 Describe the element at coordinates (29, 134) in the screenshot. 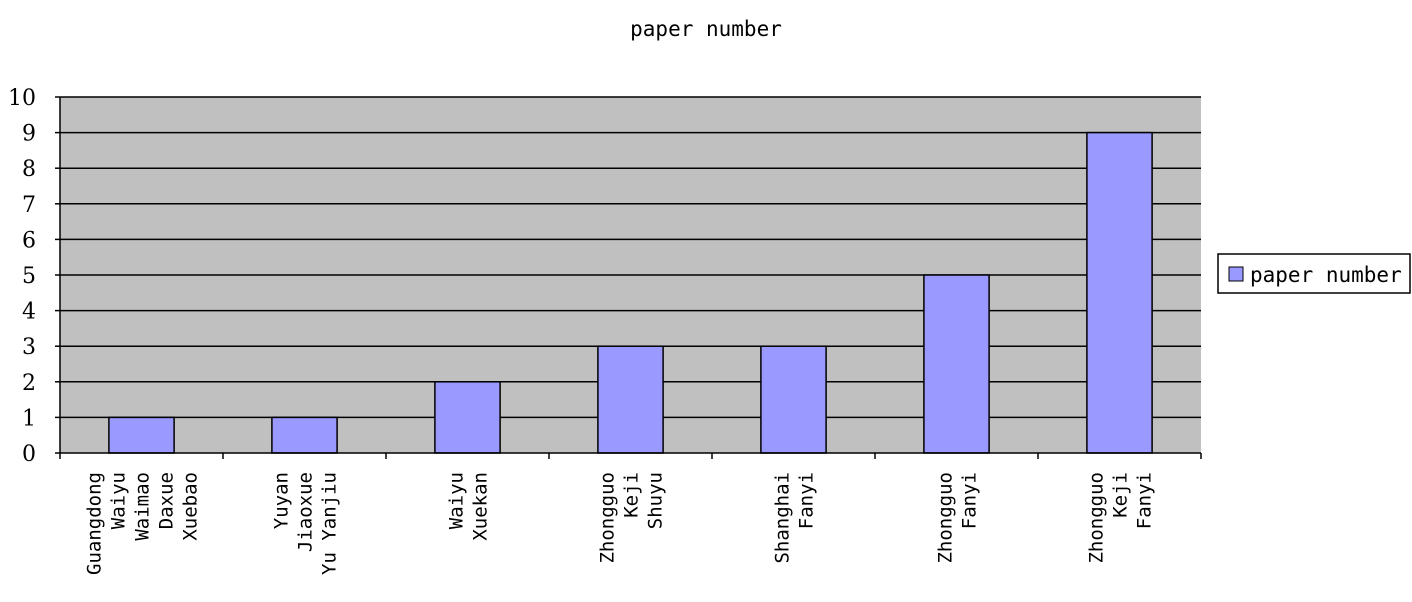

I see `y-tick-label: 9` at that location.